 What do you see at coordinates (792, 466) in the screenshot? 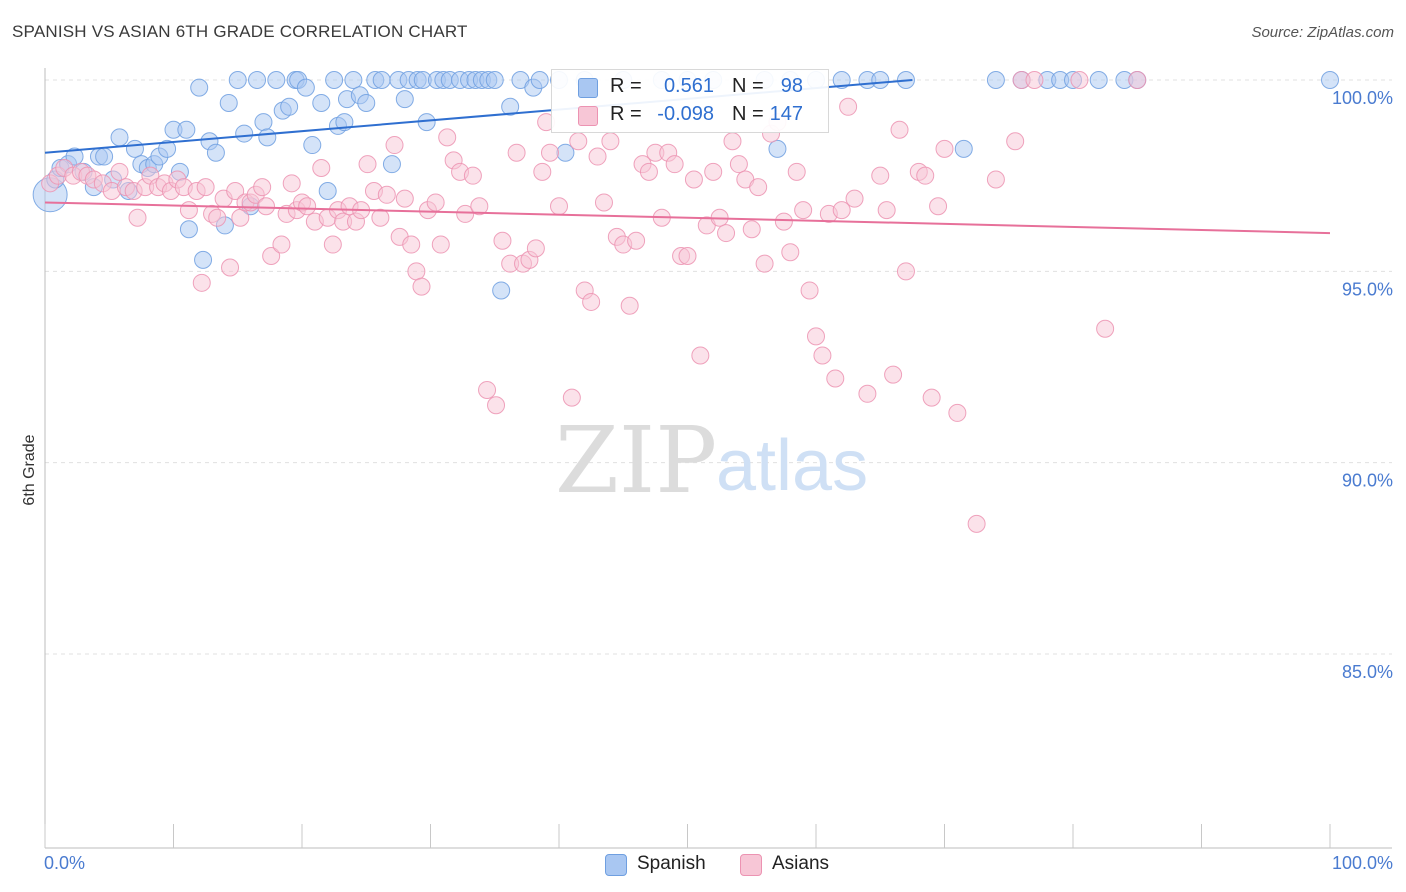
I see `watermark-atlas: atlas` at bounding box center [792, 466].